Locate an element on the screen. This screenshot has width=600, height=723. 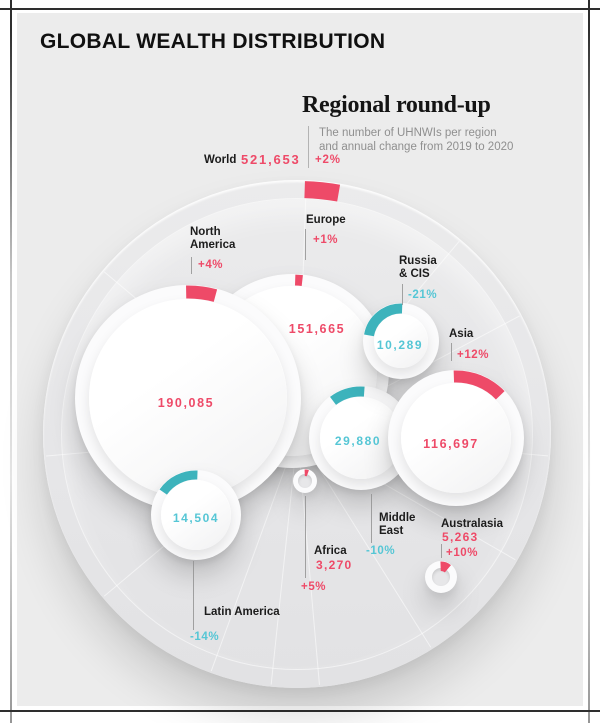
label-north-america: North America is located at coordinates (213, 238).